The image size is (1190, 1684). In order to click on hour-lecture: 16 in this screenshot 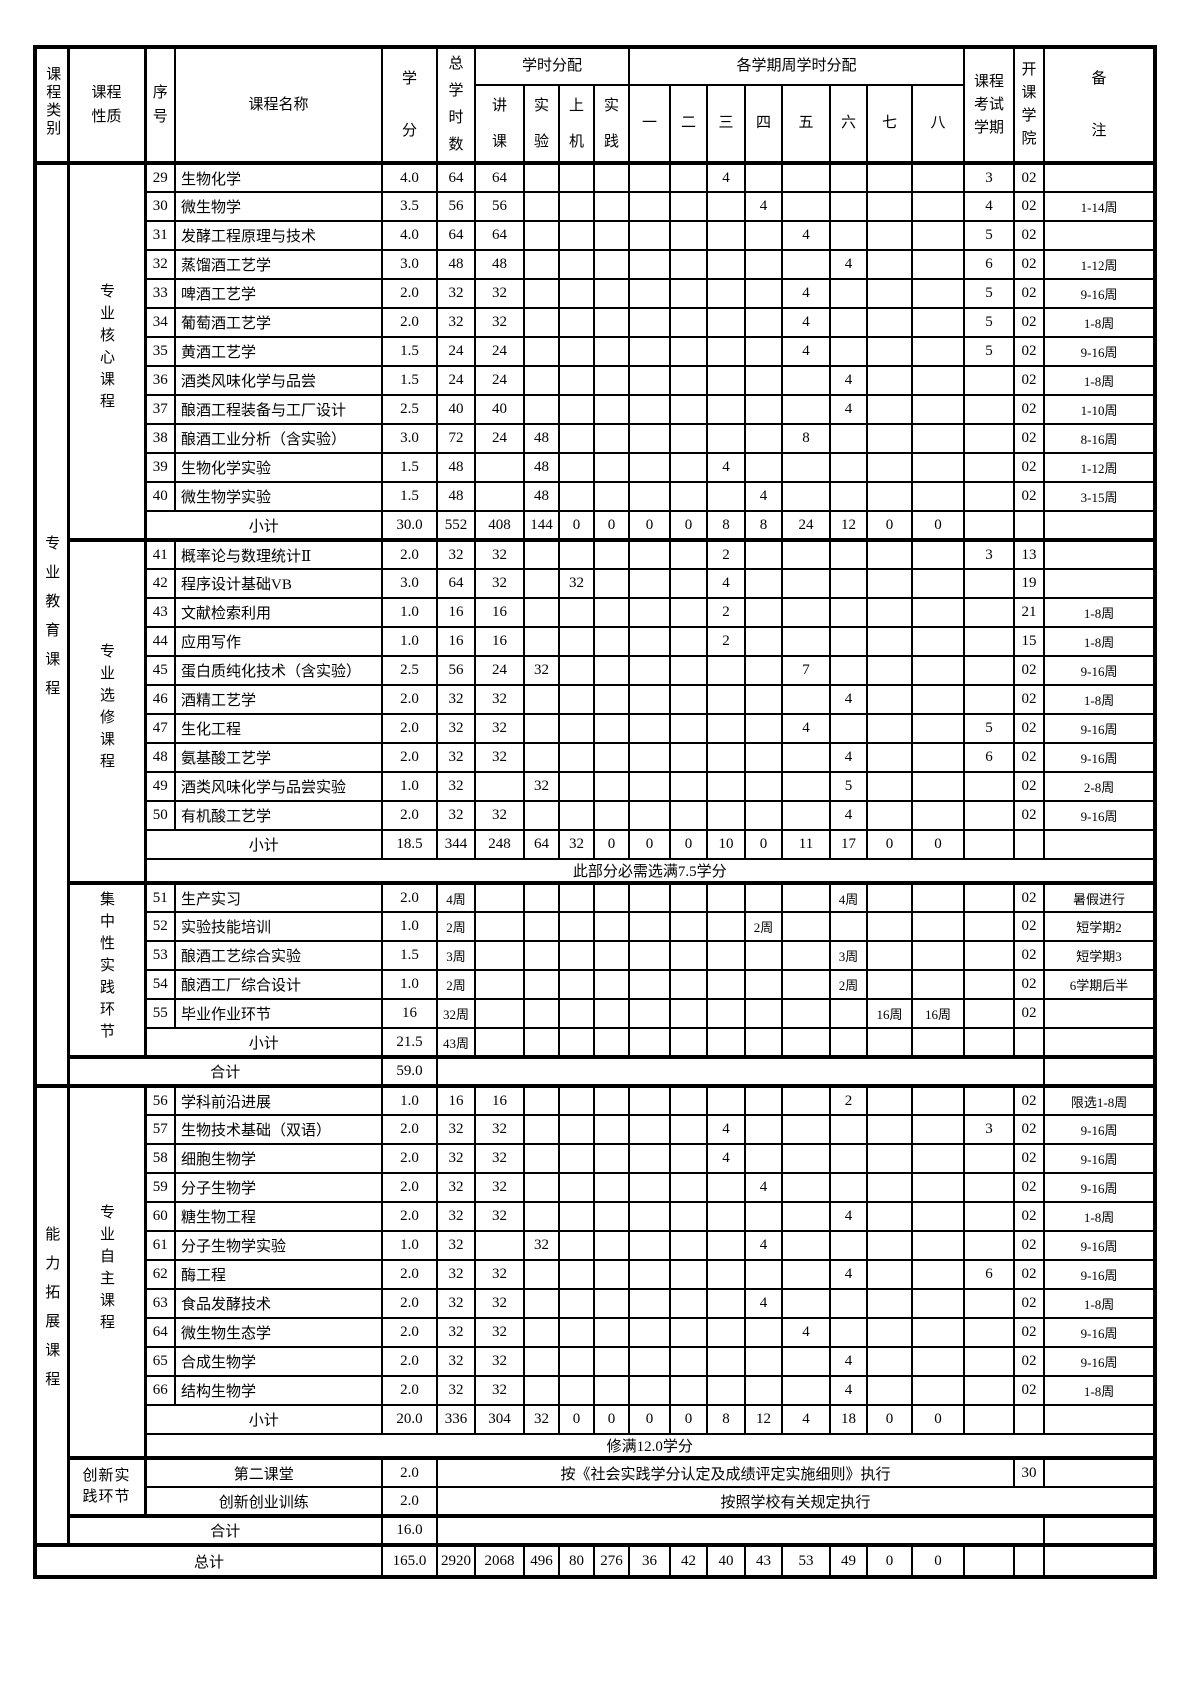, I will do `click(499, 1100)`.